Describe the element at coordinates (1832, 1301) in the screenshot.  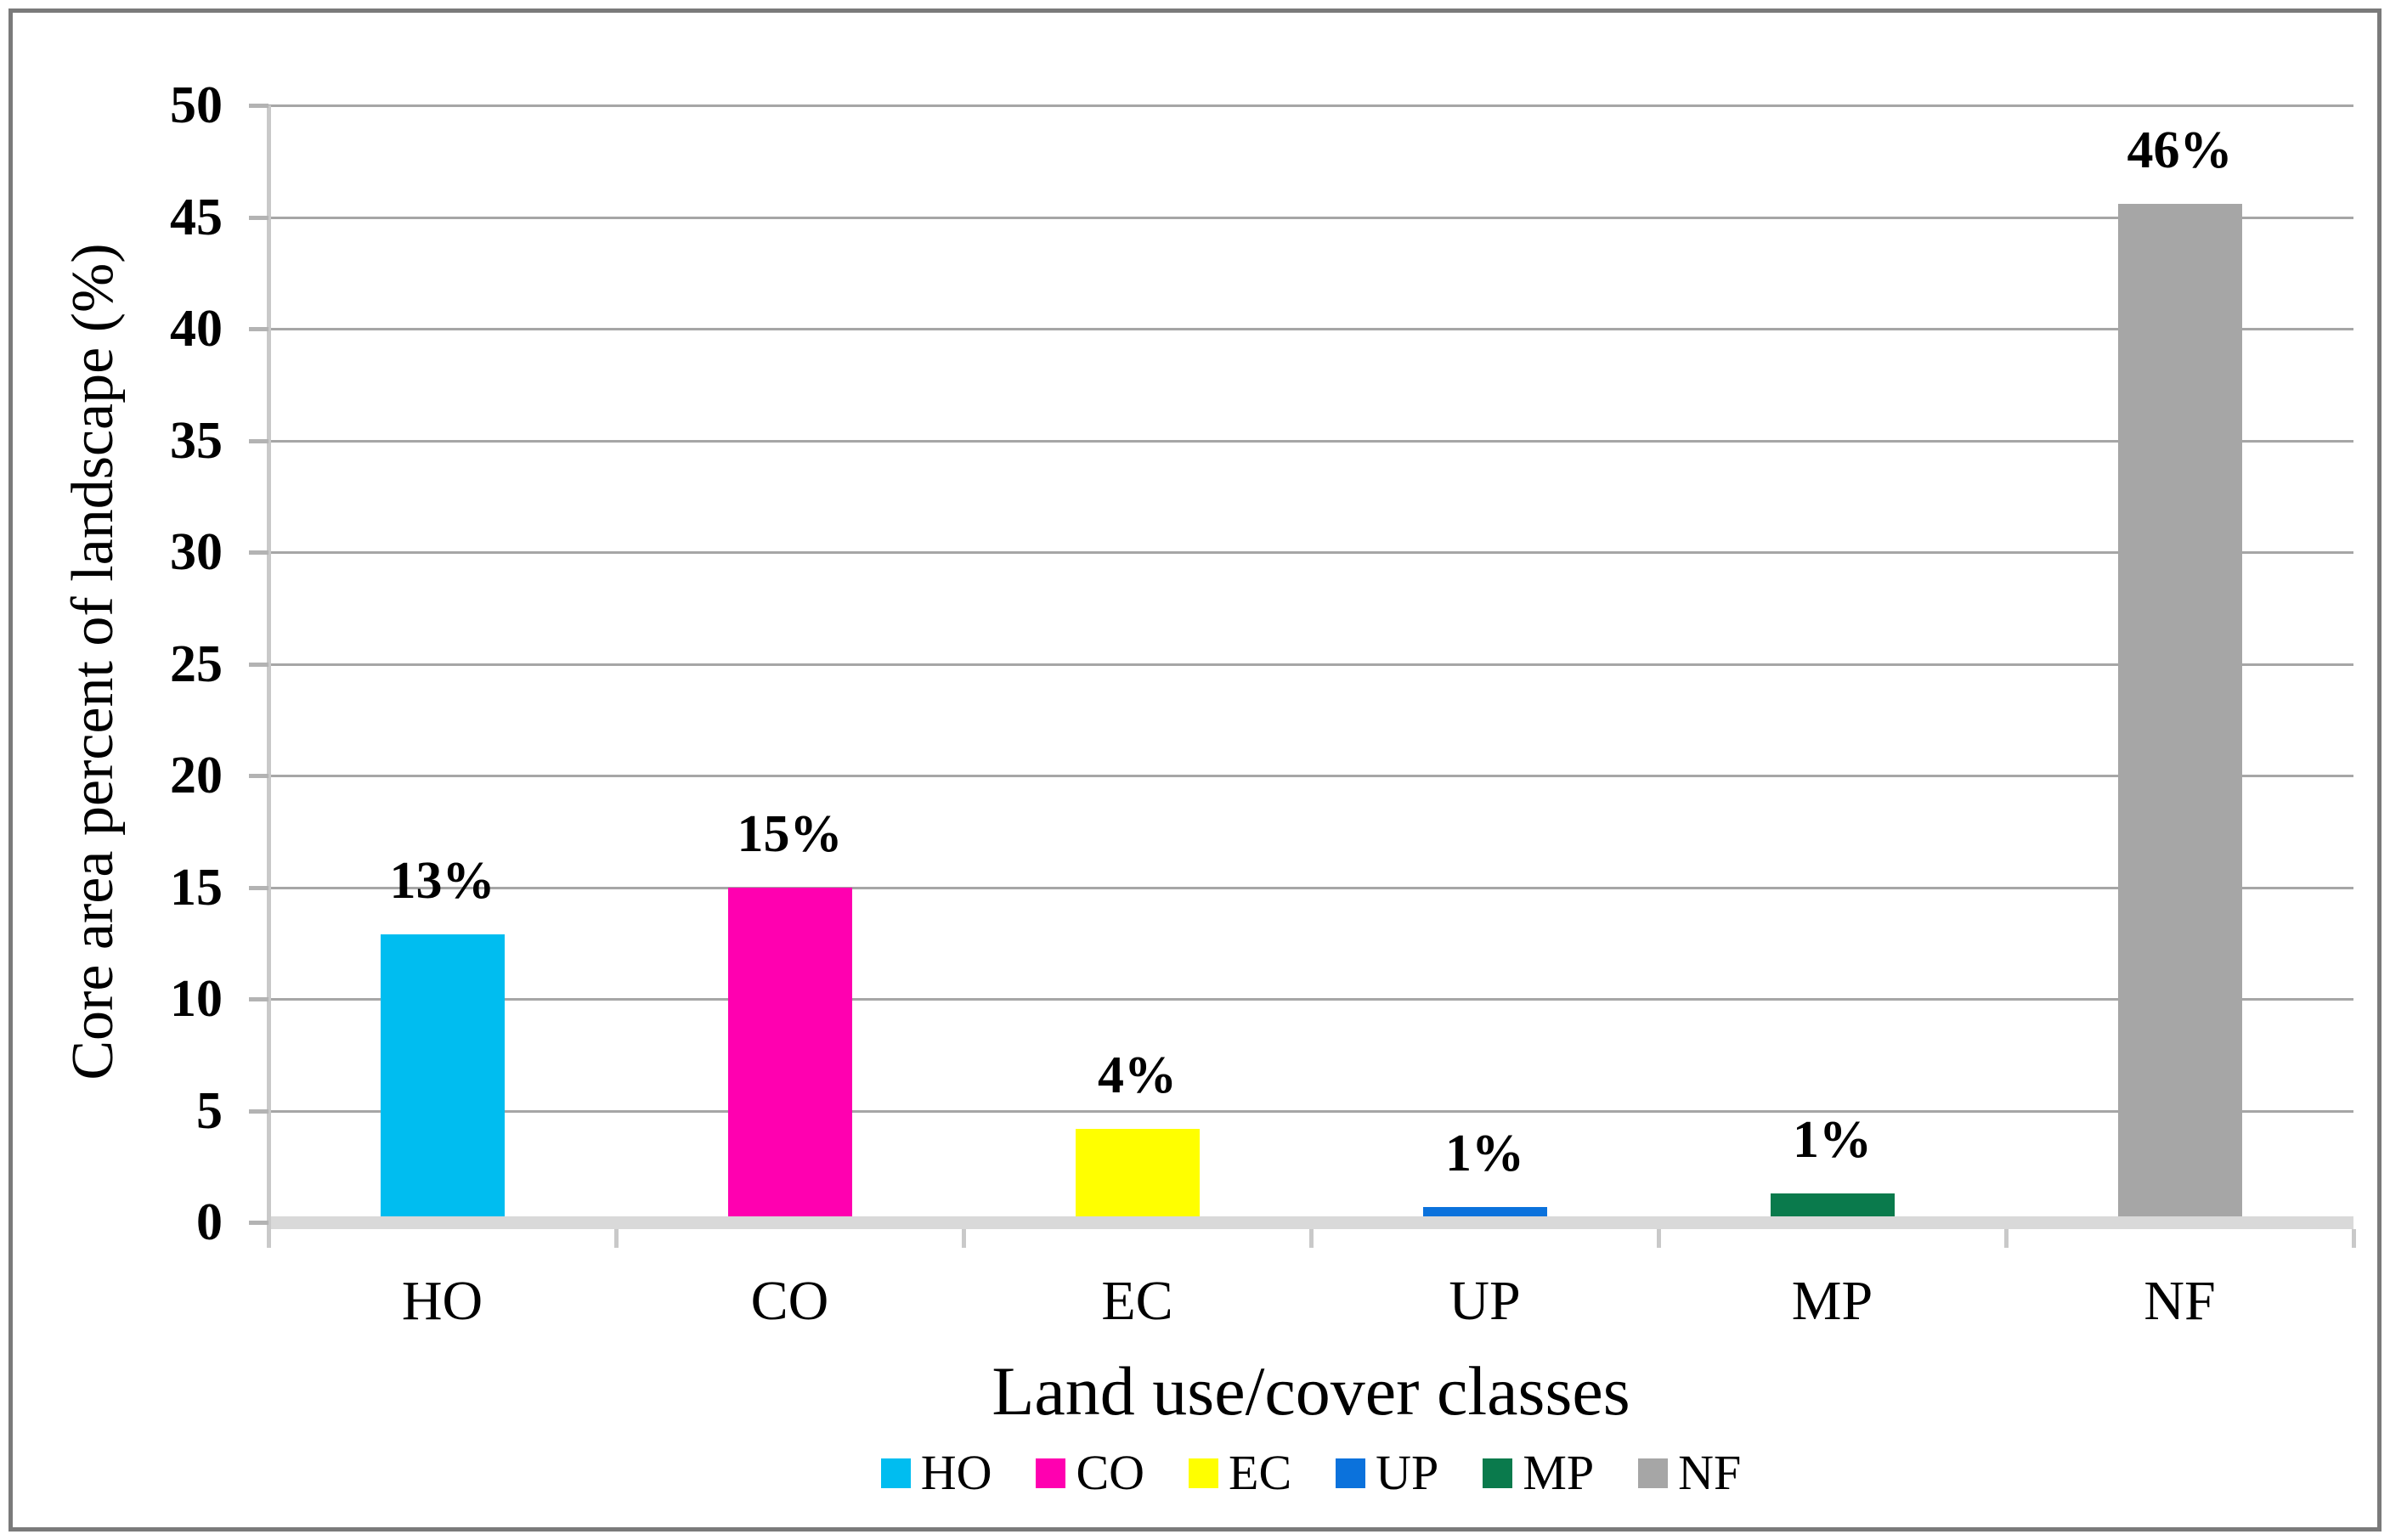
I see `x-tick-label: MP` at that location.